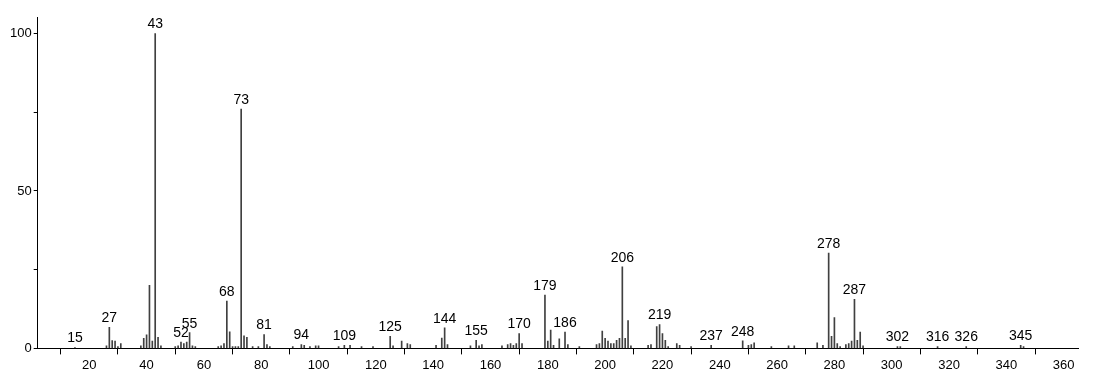  Describe the element at coordinates (949, 364) in the screenshot. I see `x-tick-label: 320` at that location.